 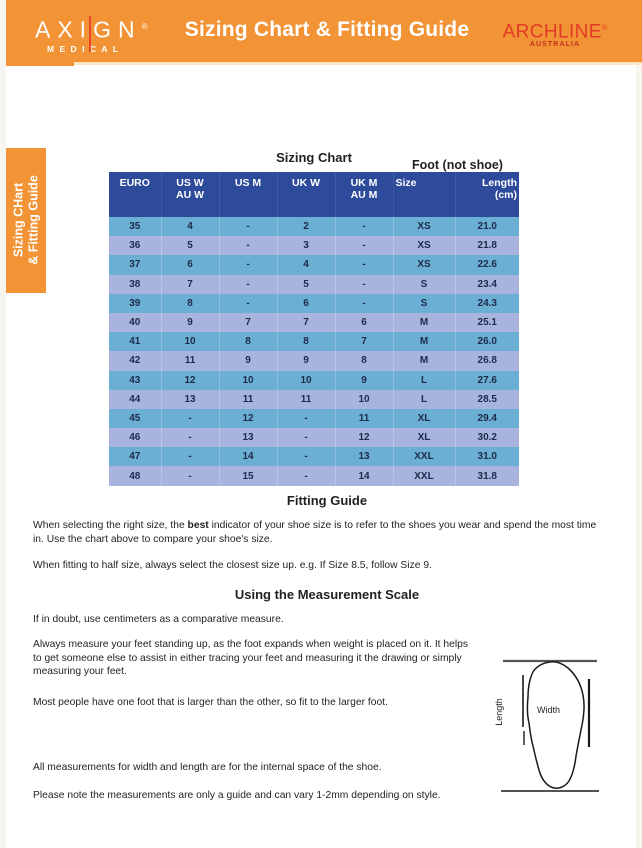 What do you see at coordinates (487, 194) in the screenshot?
I see `col-header-length: Length (cm)` at bounding box center [487, 194].